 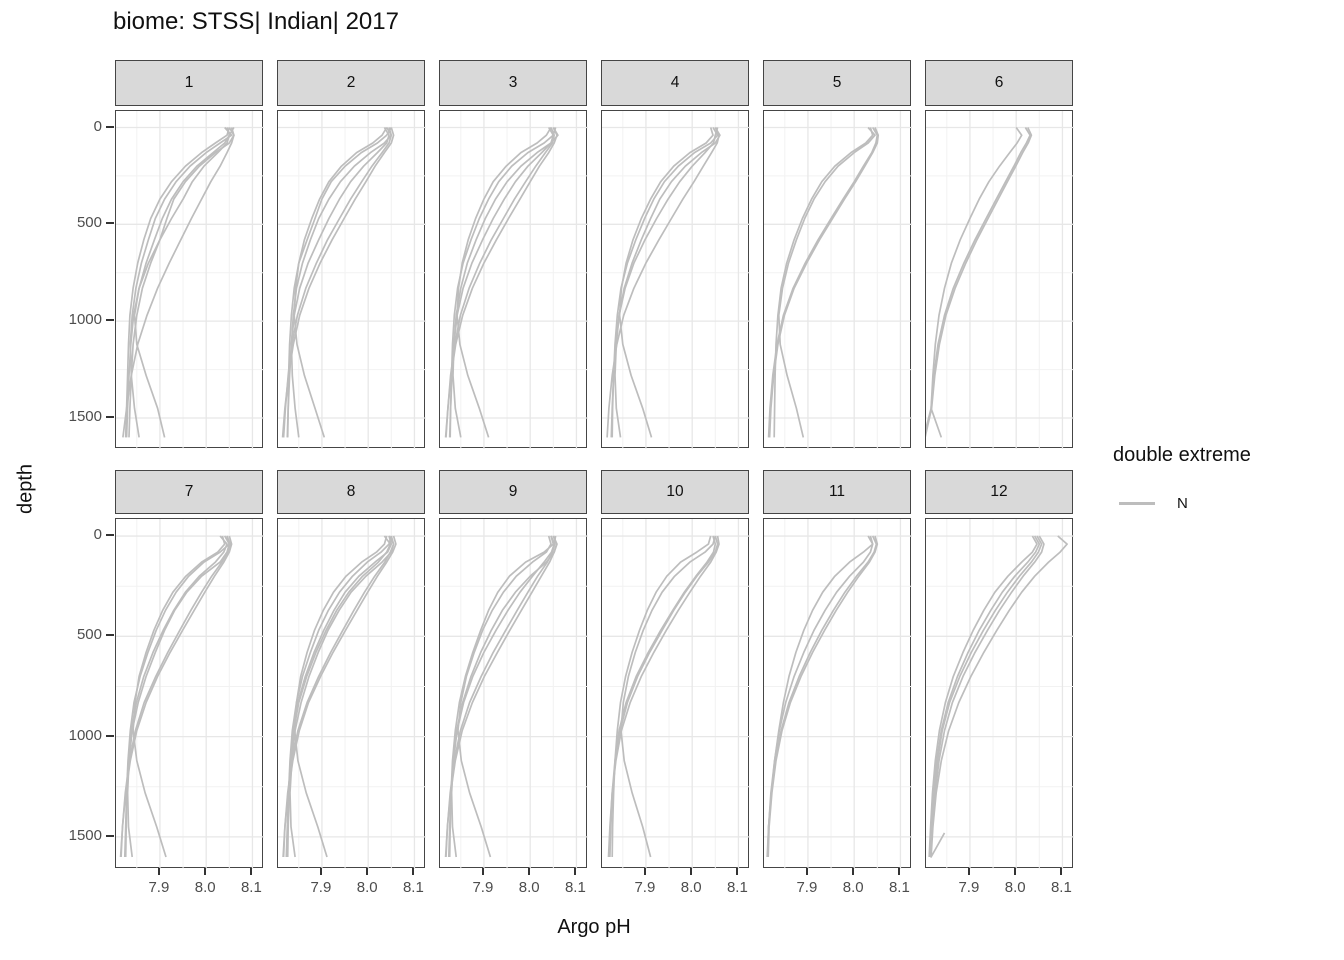 I want to click on facet-strip-label: 12, so click(x=999, y=491).